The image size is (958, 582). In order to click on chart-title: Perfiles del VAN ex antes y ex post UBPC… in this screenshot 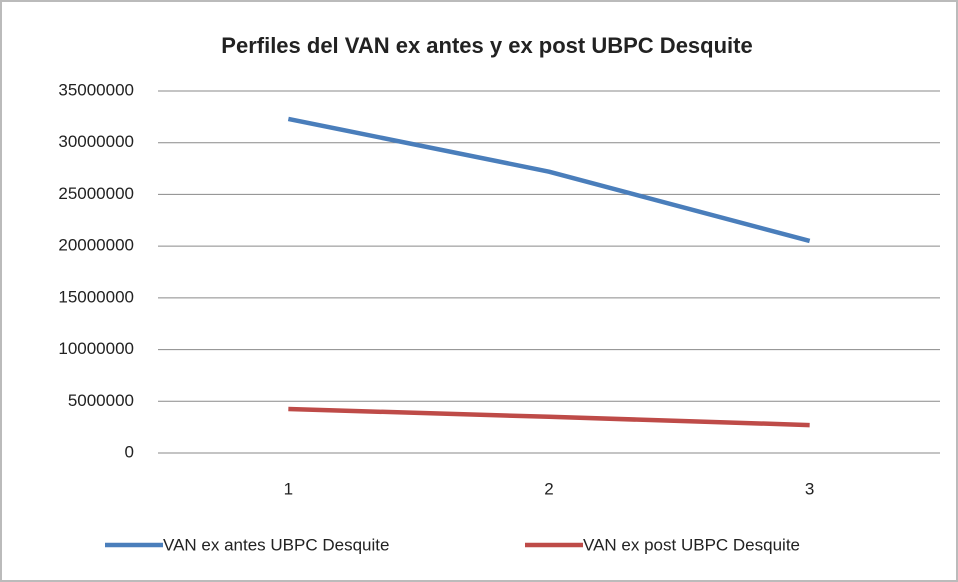, I will do `click(486, 45)`.